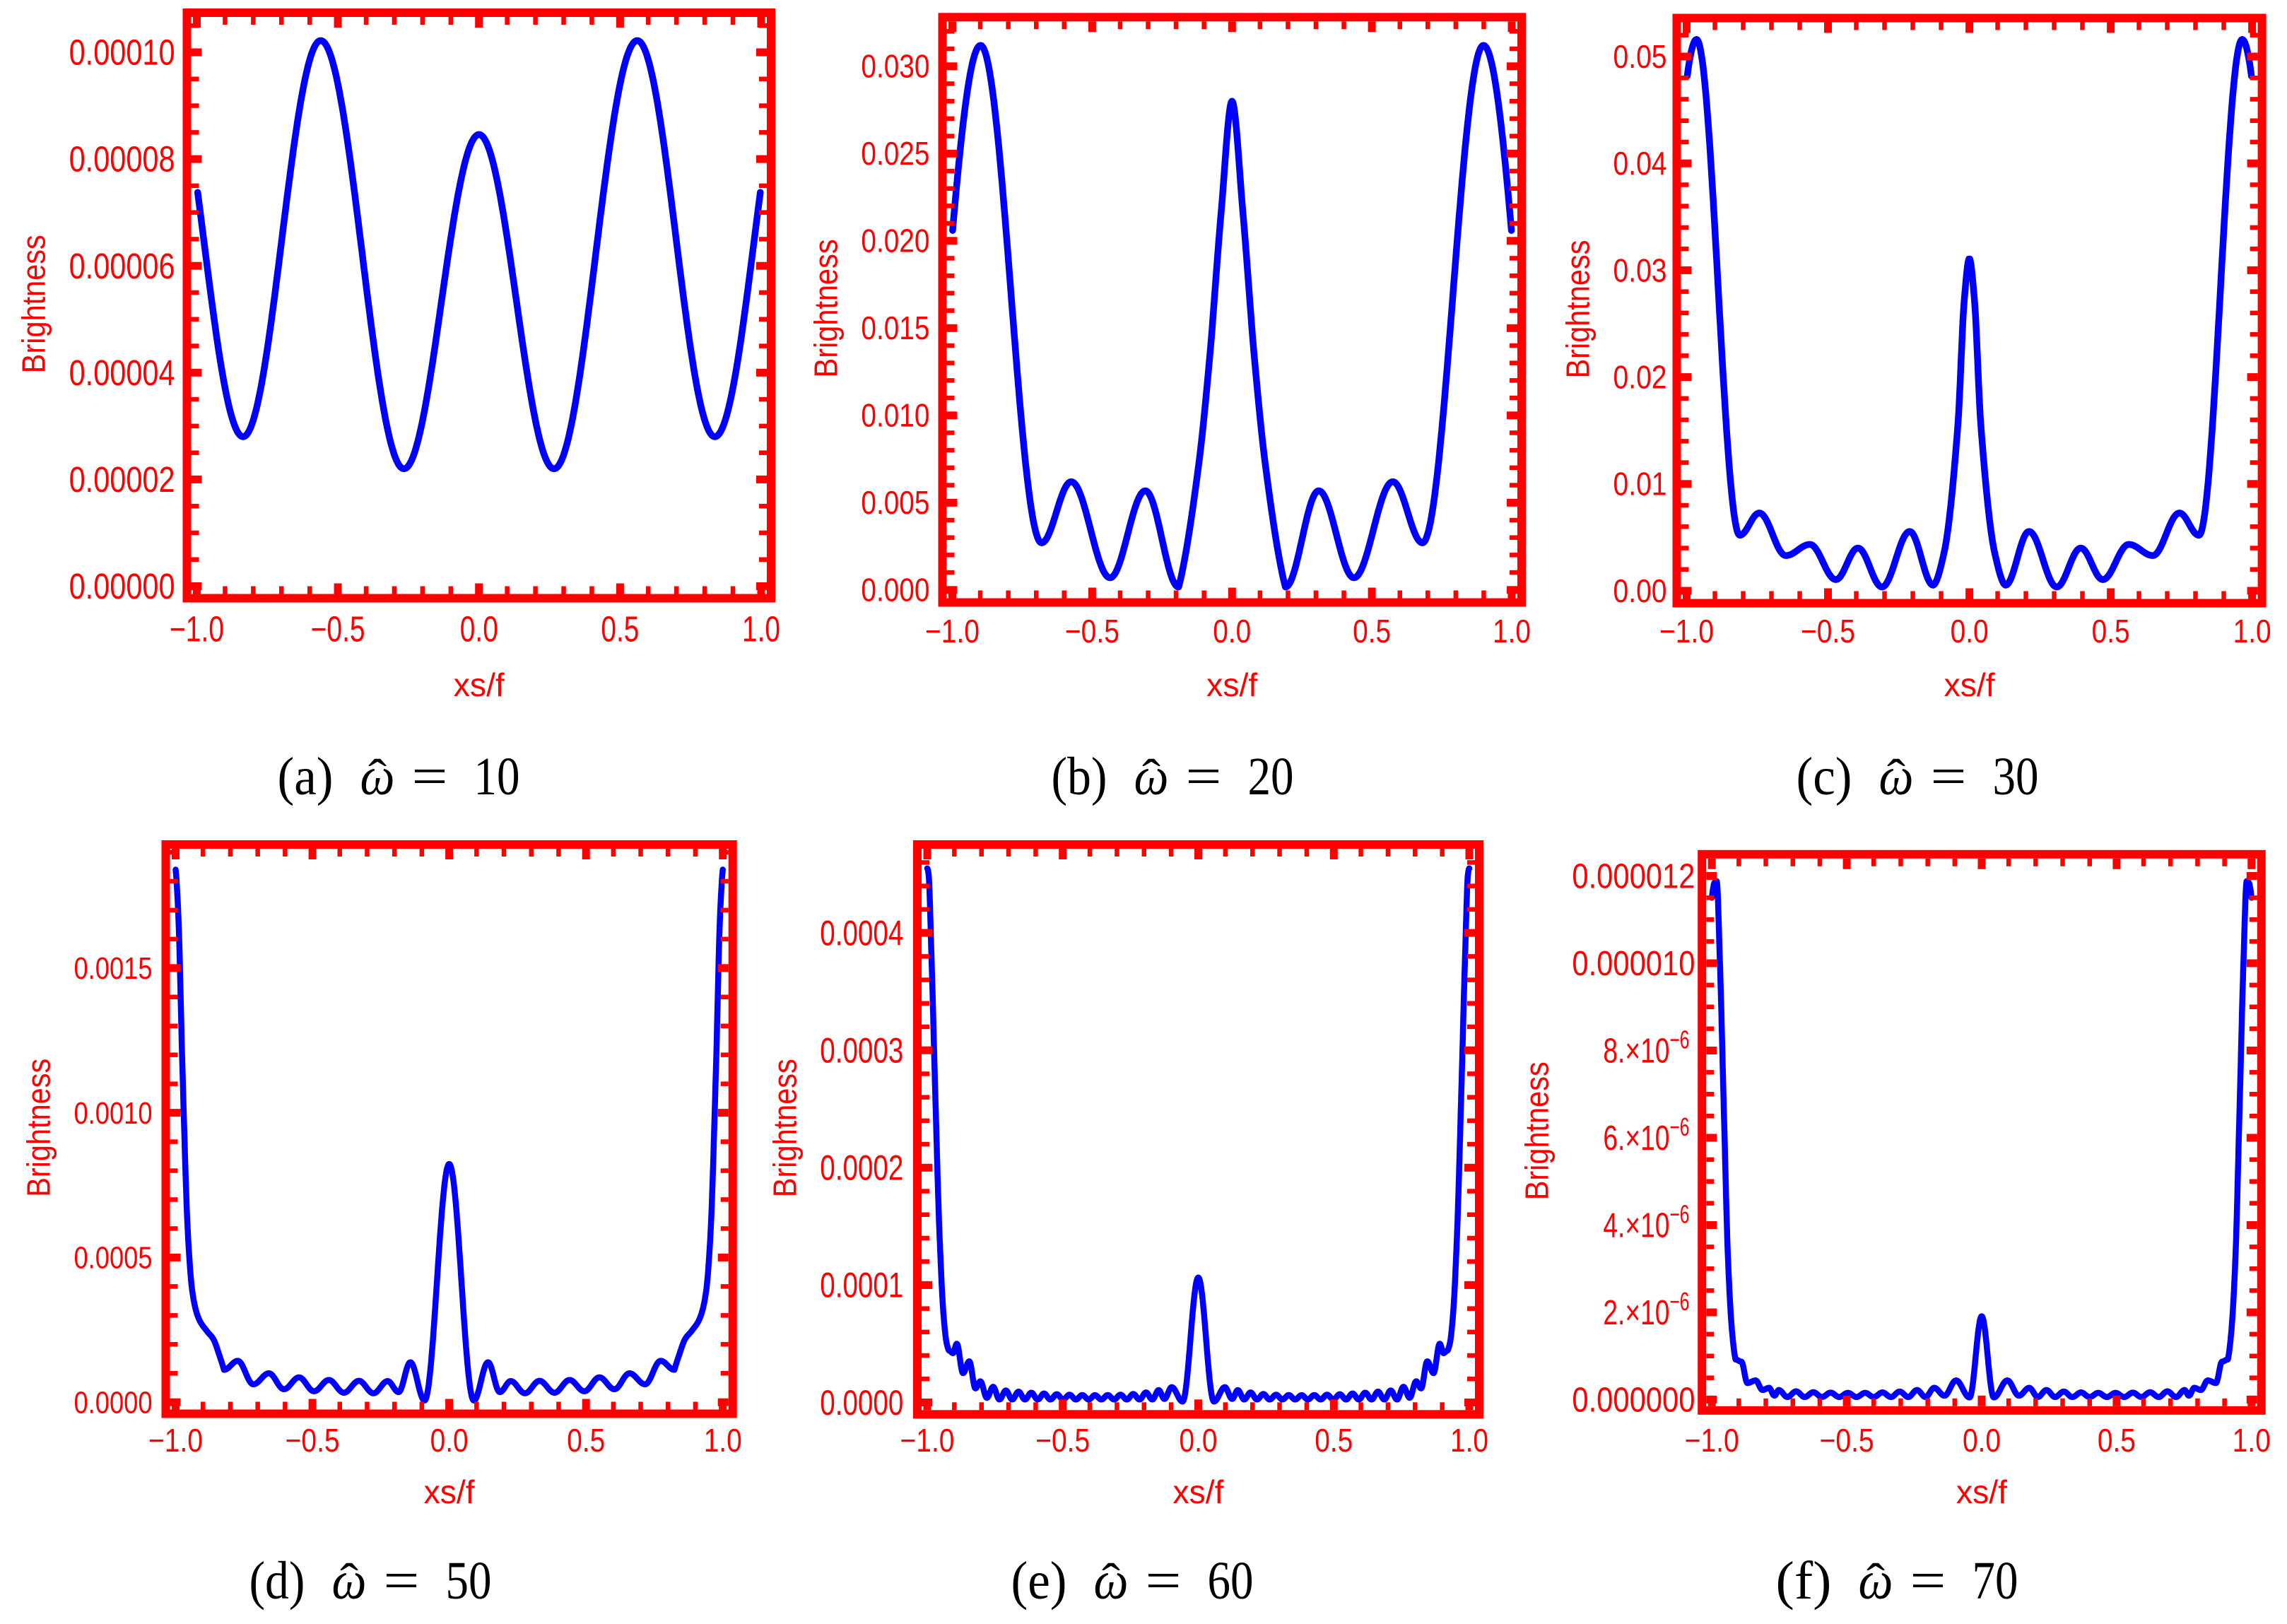 Image resolution: width=2287 pixels, height=1624 pixels. I want to click on svg-text: 20, so click(1271, 776).